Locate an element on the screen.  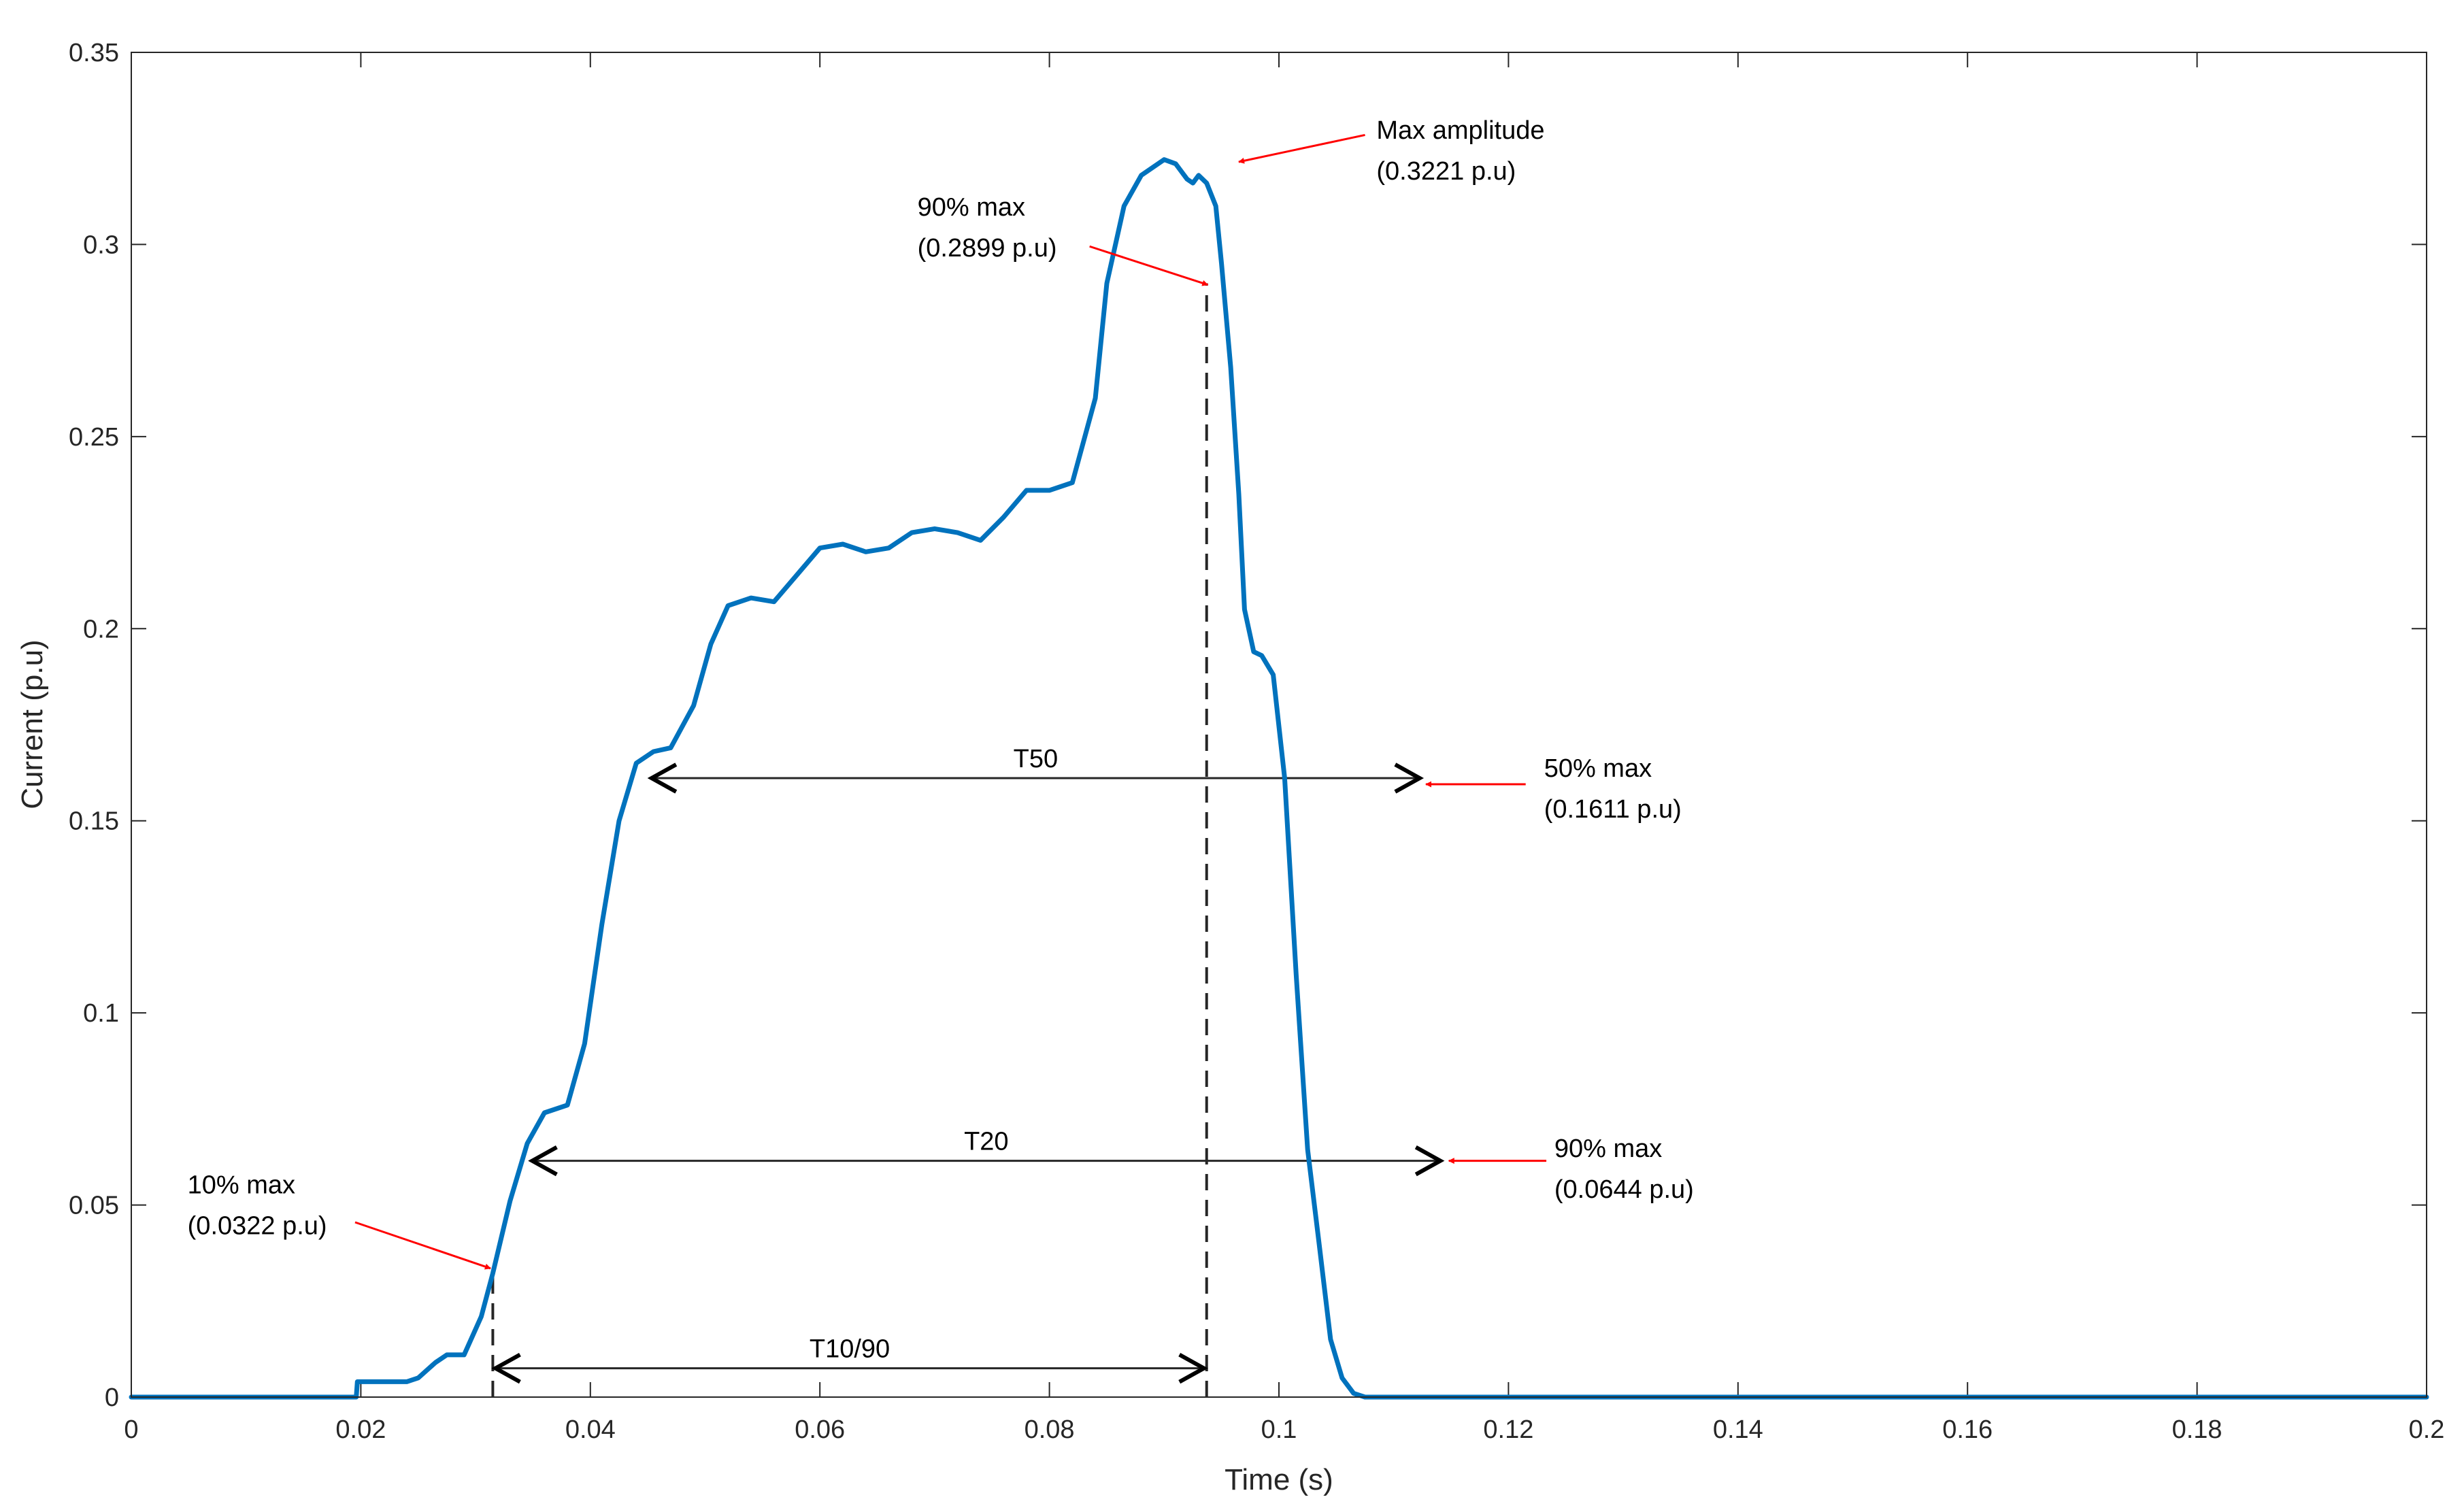
interval-label: T20 is located at coordinates (986, 1142).